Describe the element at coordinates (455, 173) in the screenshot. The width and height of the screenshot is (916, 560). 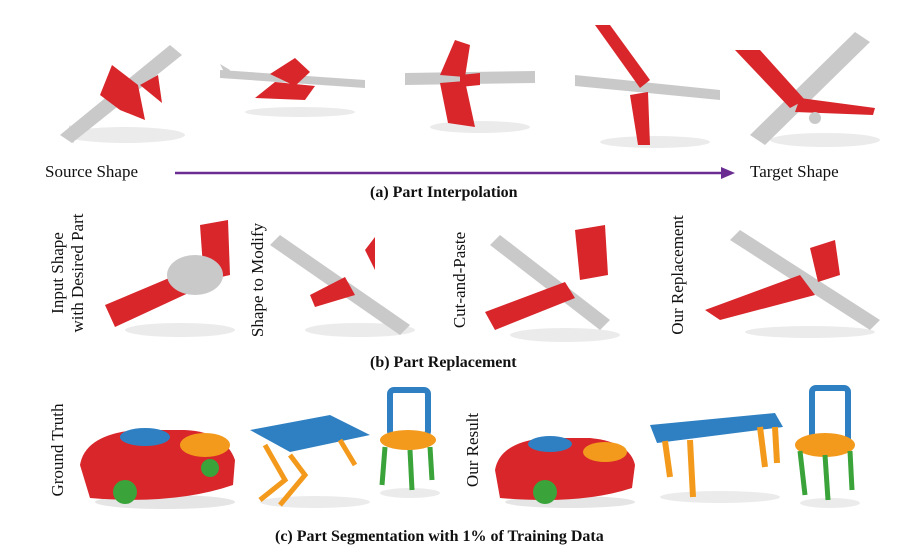
I see `interpolation-arrow` at that location.